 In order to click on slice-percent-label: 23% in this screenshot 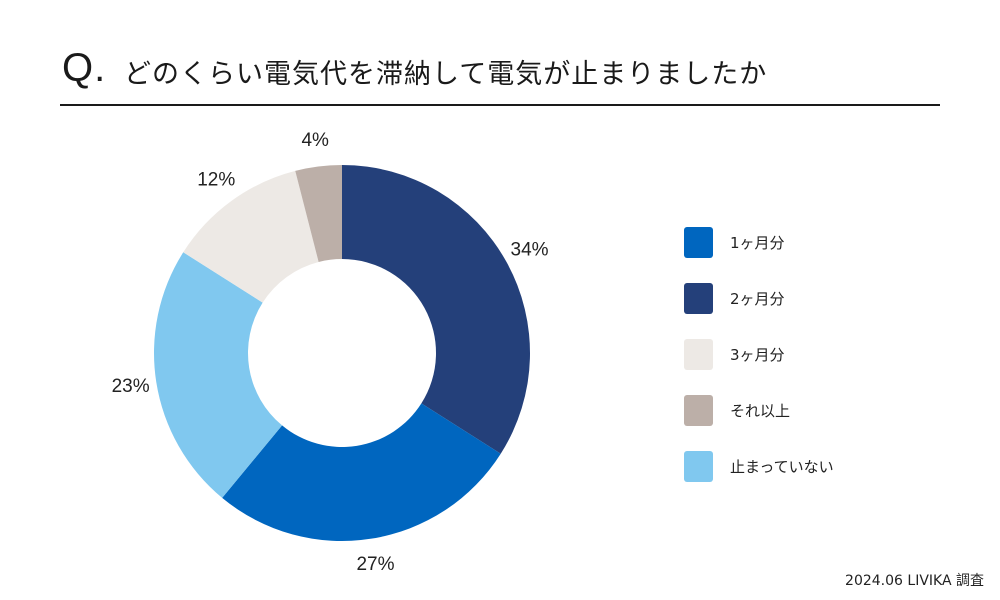, I will do `click(131, 386)`.